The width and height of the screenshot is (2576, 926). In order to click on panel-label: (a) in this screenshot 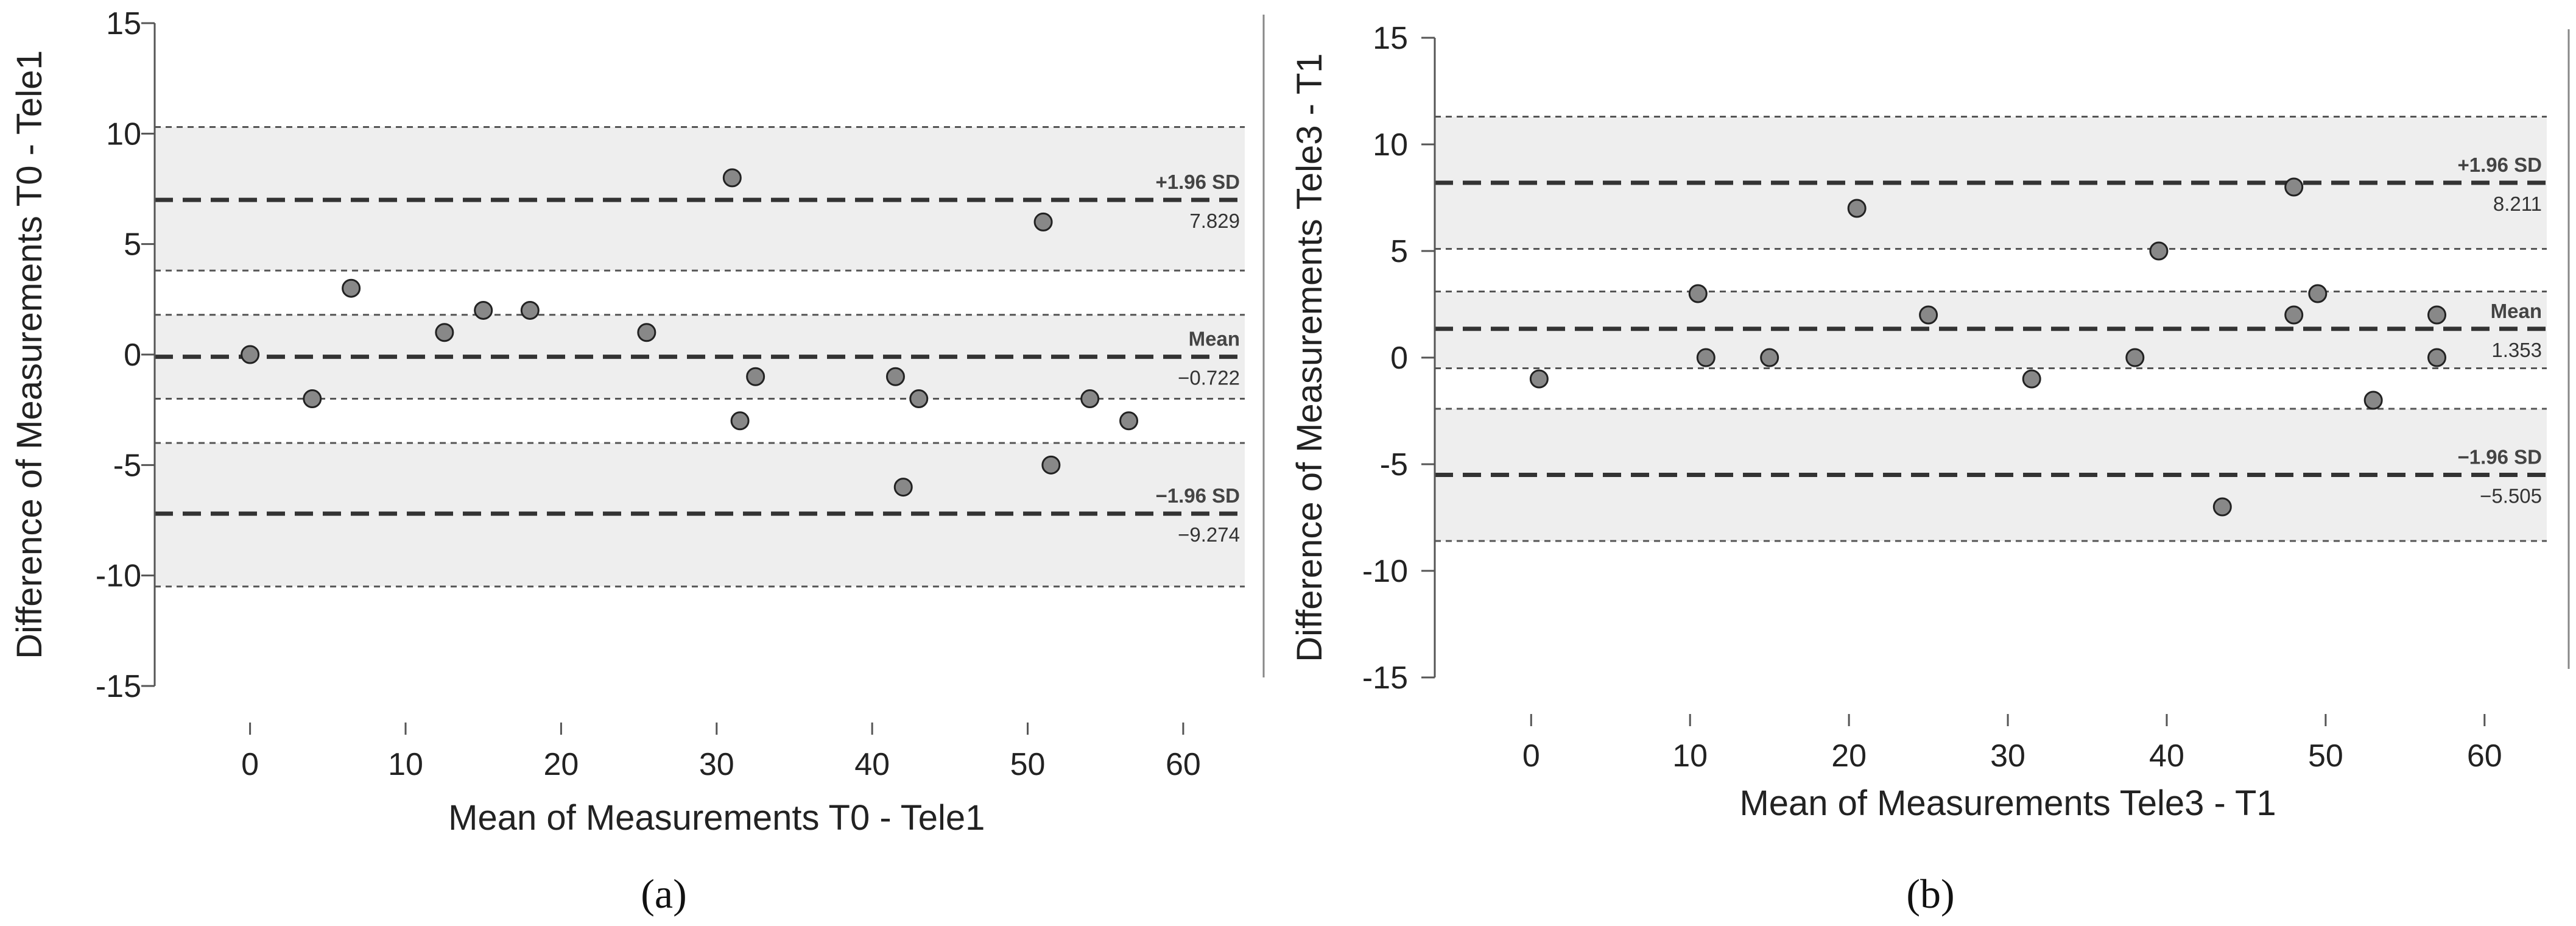, I will do `click(663, 894)`.